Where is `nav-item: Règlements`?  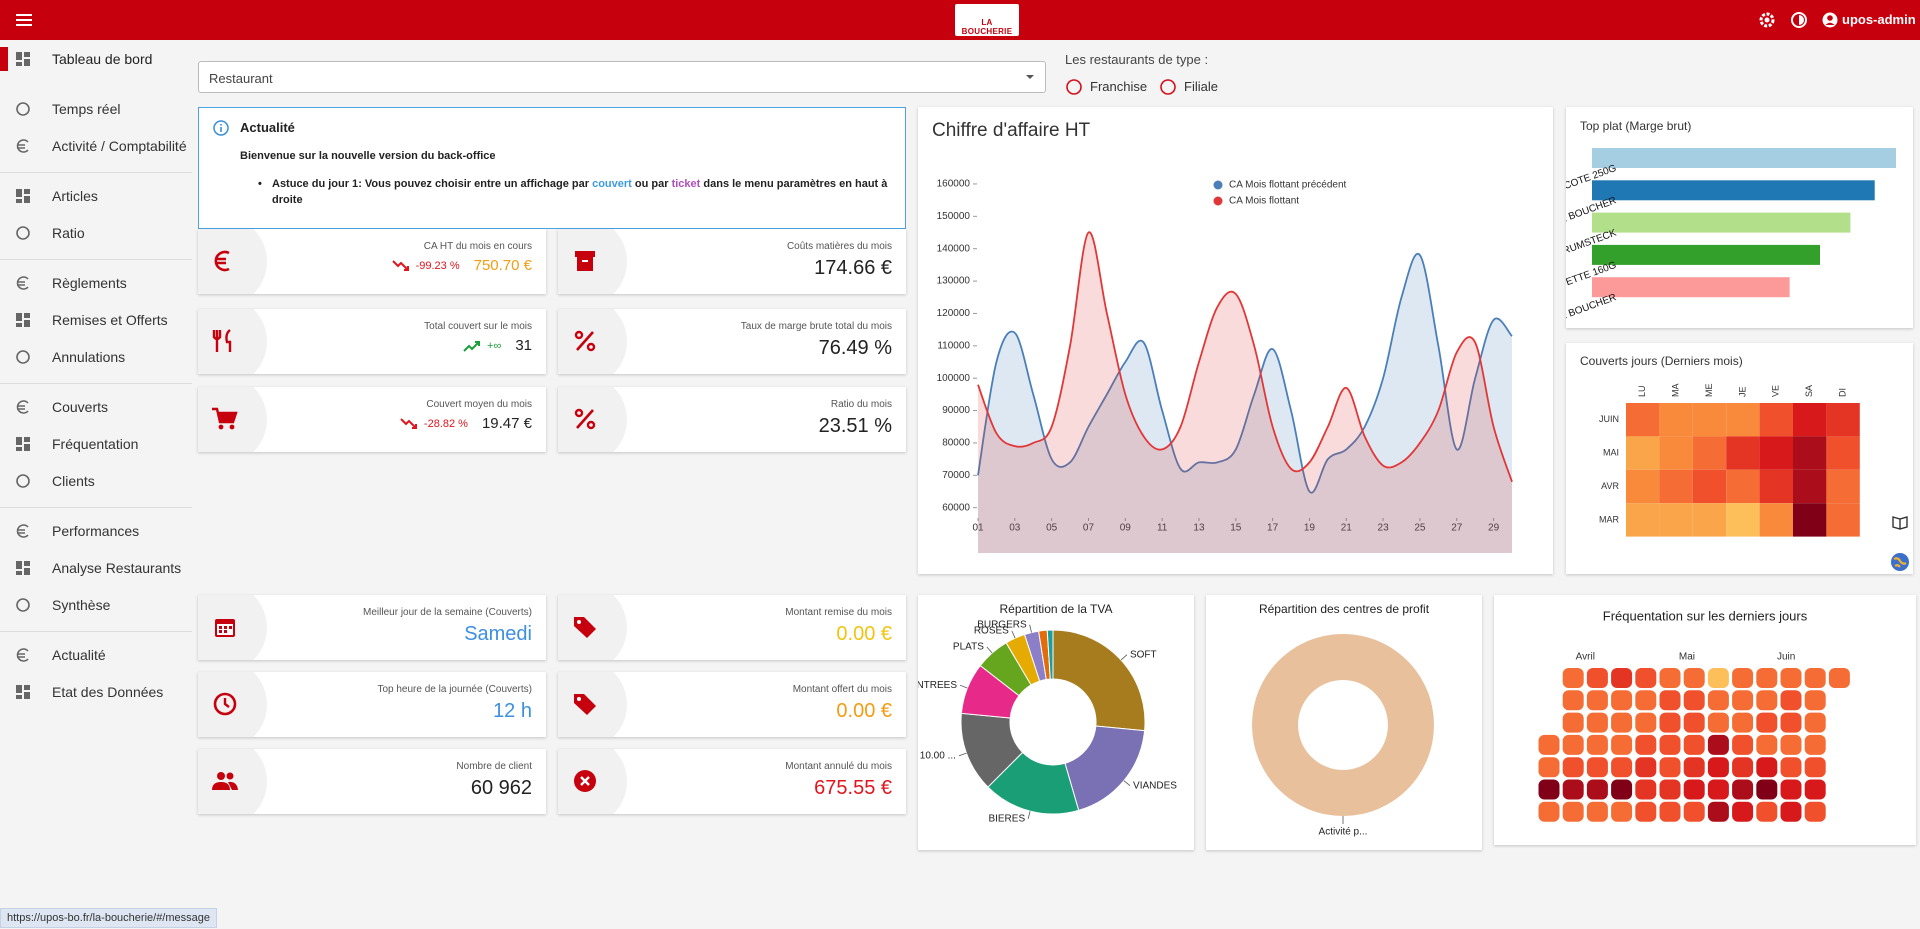
nav-item: Règlements is located at coordinates (96, 283).